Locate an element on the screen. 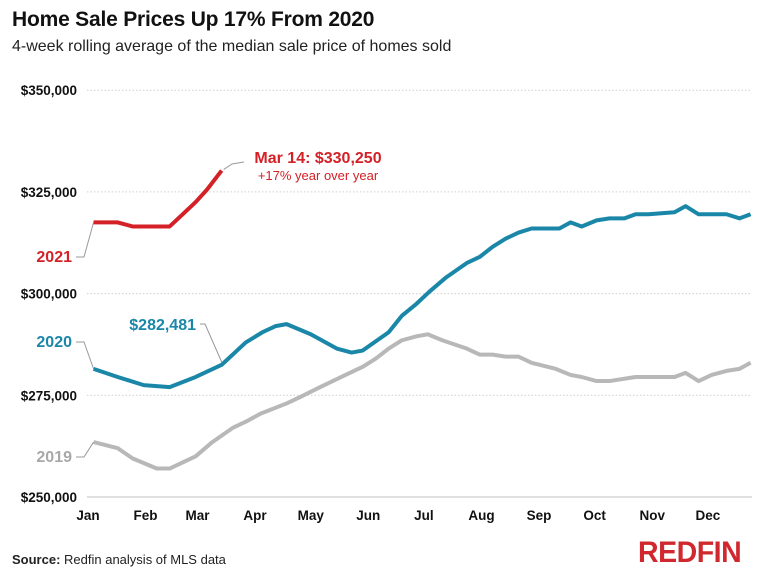 Image resolution: width=768 pixels, height=576 pixels. x-tick-label: May is located at coordinates (311, 515).